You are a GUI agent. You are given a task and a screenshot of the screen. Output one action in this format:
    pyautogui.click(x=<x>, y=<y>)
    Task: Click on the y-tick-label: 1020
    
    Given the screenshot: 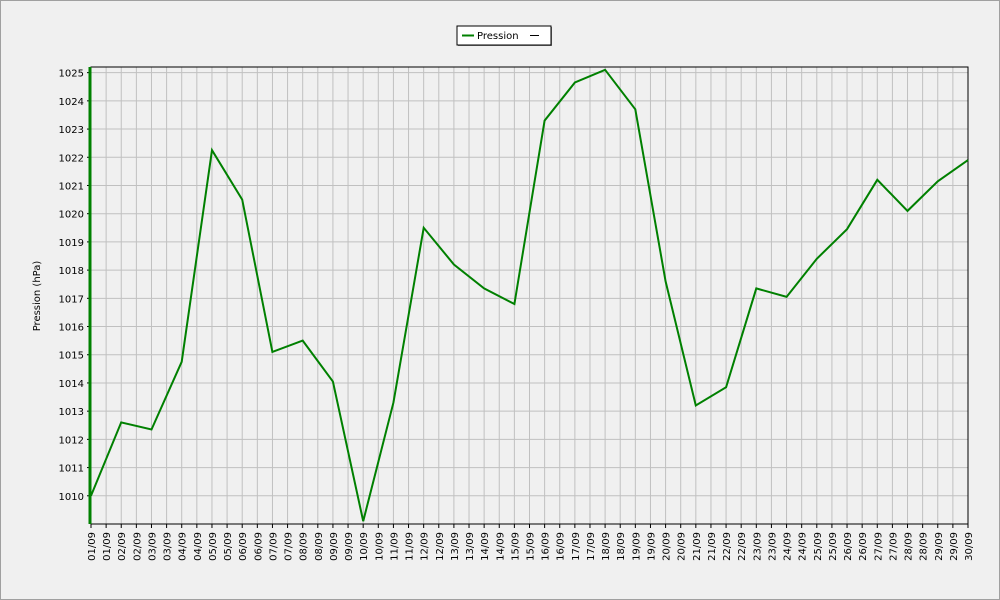 What is the action you would take?
    pyautogui.click(x=71, y=215)
    